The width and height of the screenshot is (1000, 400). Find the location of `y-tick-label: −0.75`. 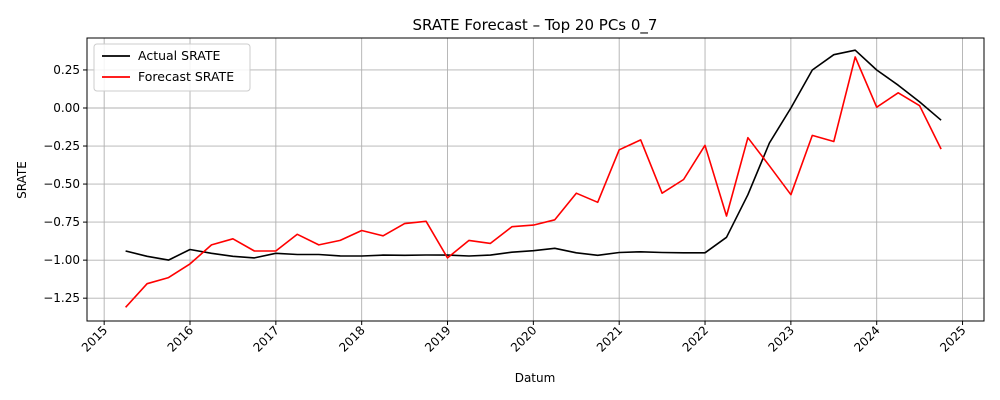

y-tick-label: −0.75 is located at coordinates (61, 222).